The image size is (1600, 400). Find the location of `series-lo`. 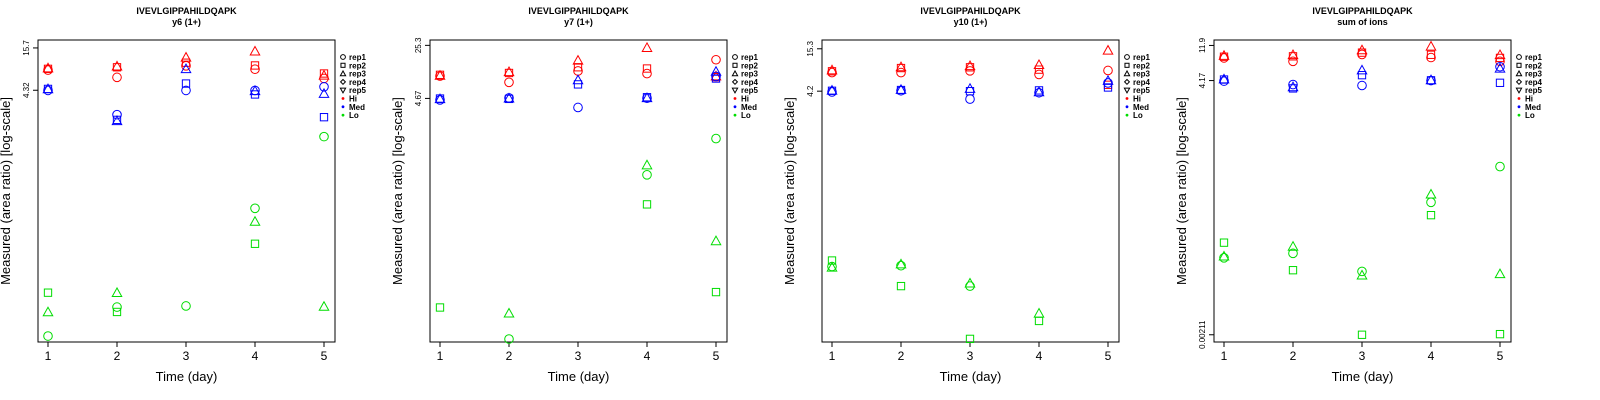

series-lo is located at coordinates (186, 236).